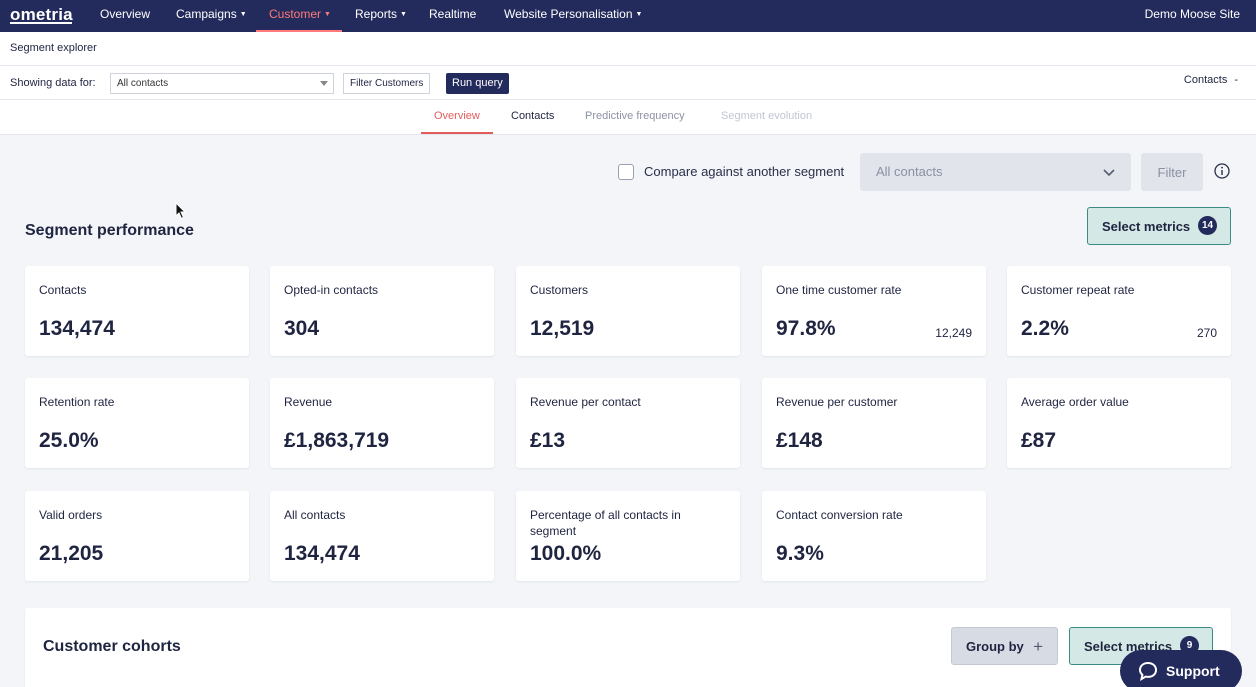 The height and width of the screenshot is (687, 1256). What do you see at coordinates (605, 523) in the screenshot?
I see `metric-label: Percentage of all contacts in segment` at bounding box center [605, 523].